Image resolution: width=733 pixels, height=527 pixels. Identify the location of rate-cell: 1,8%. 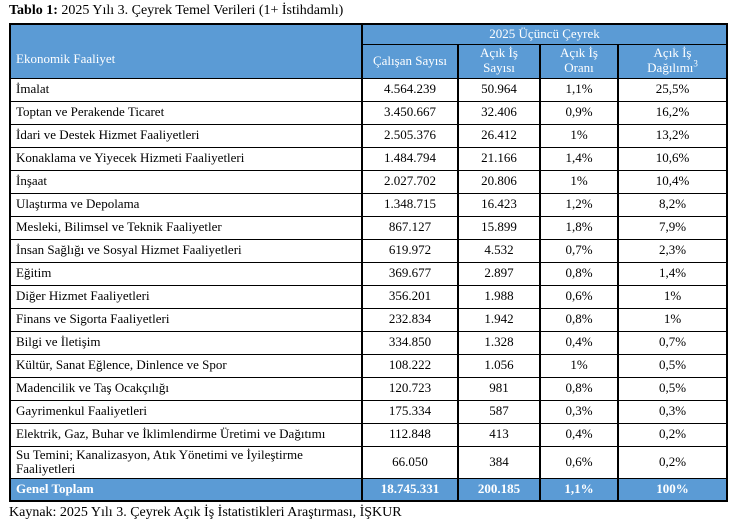
(579, 227).